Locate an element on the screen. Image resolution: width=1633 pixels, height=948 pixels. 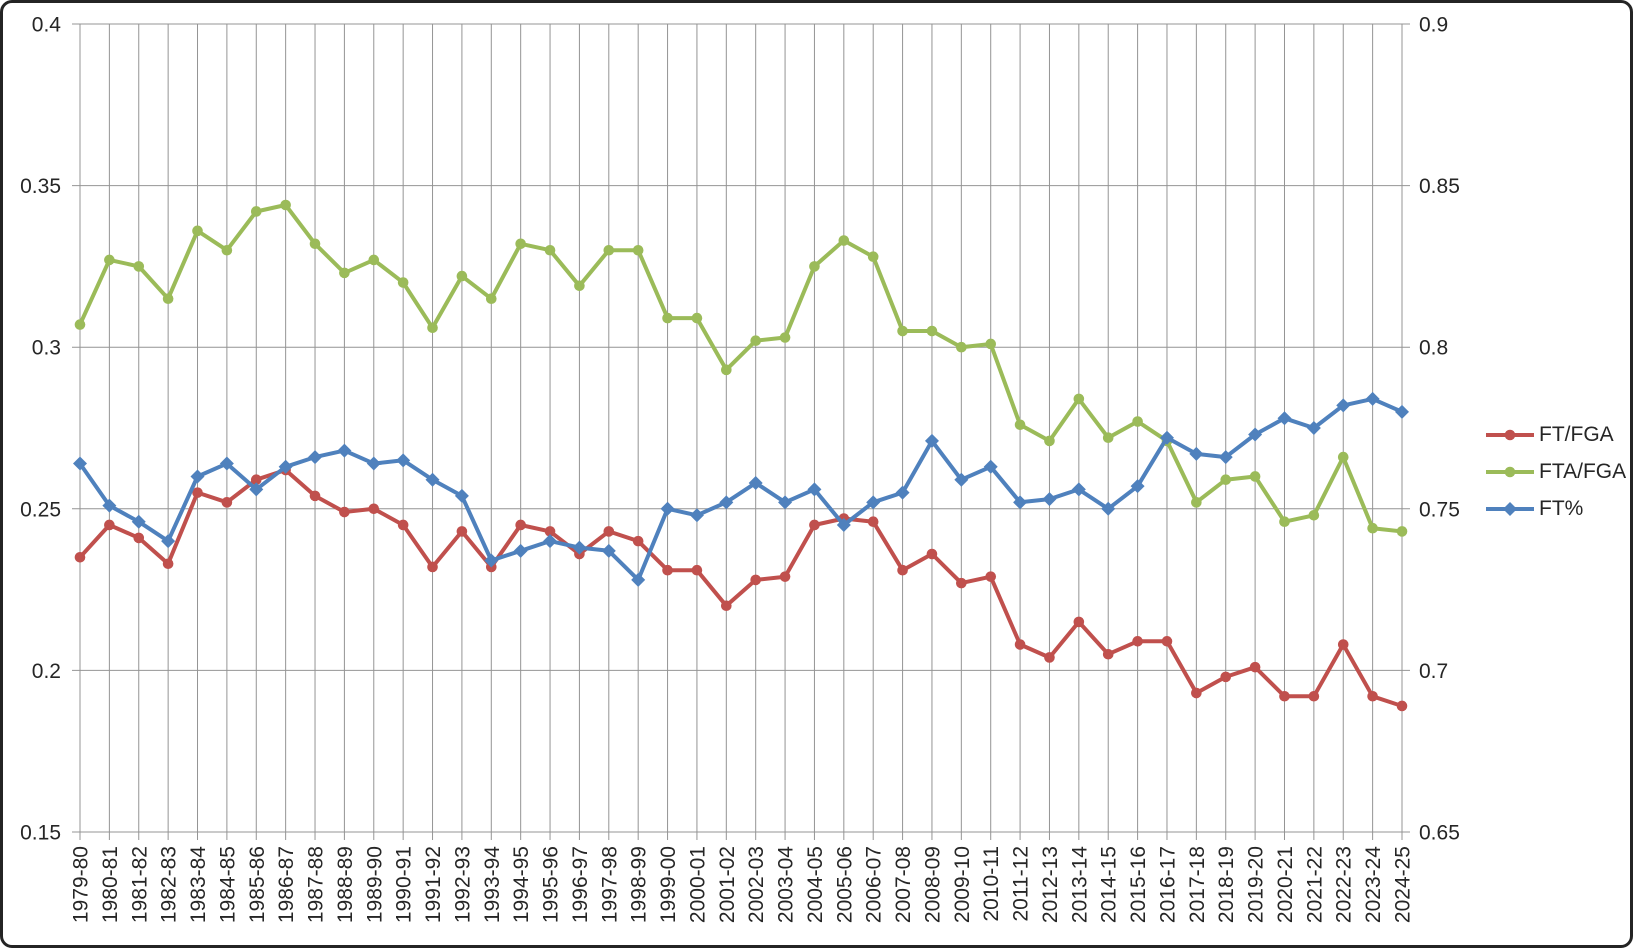
x-axis-tick-label: 2023-24 is located at coordinates (1373, 884).